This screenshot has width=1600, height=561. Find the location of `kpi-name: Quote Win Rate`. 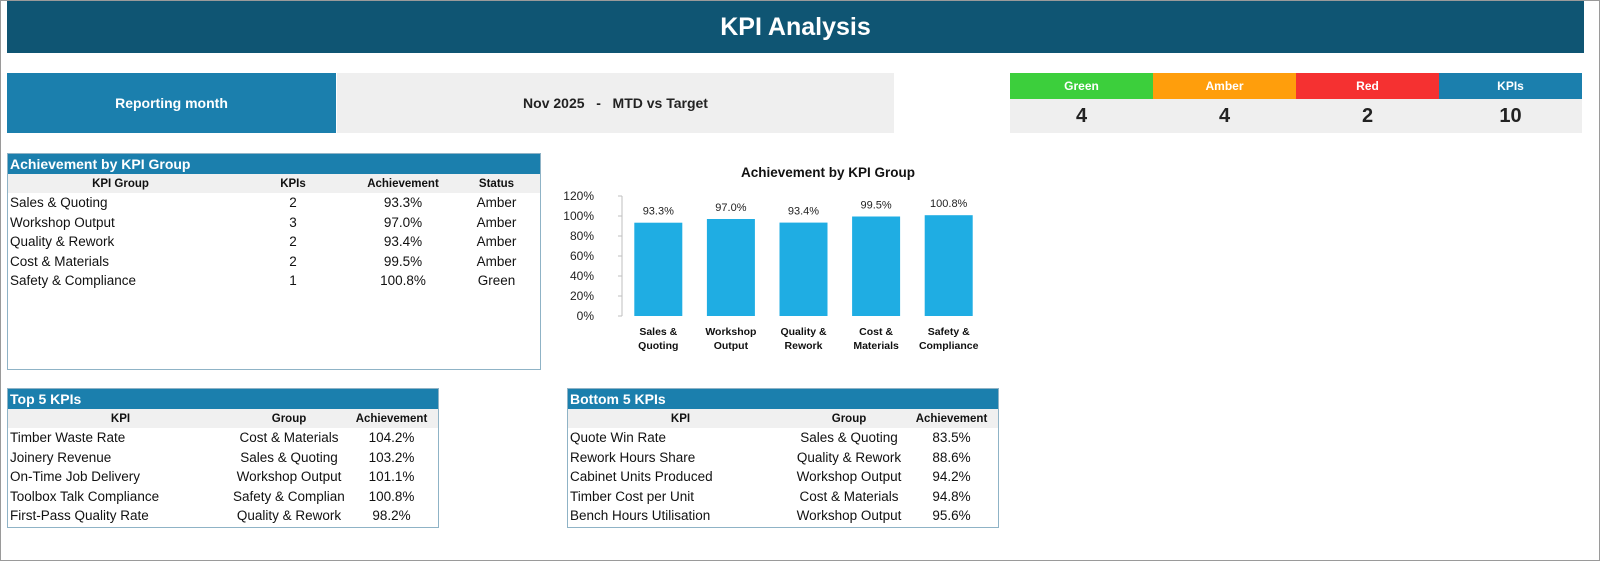

kpi-name: Quote Win Rate is located at coordinates (618, 438).